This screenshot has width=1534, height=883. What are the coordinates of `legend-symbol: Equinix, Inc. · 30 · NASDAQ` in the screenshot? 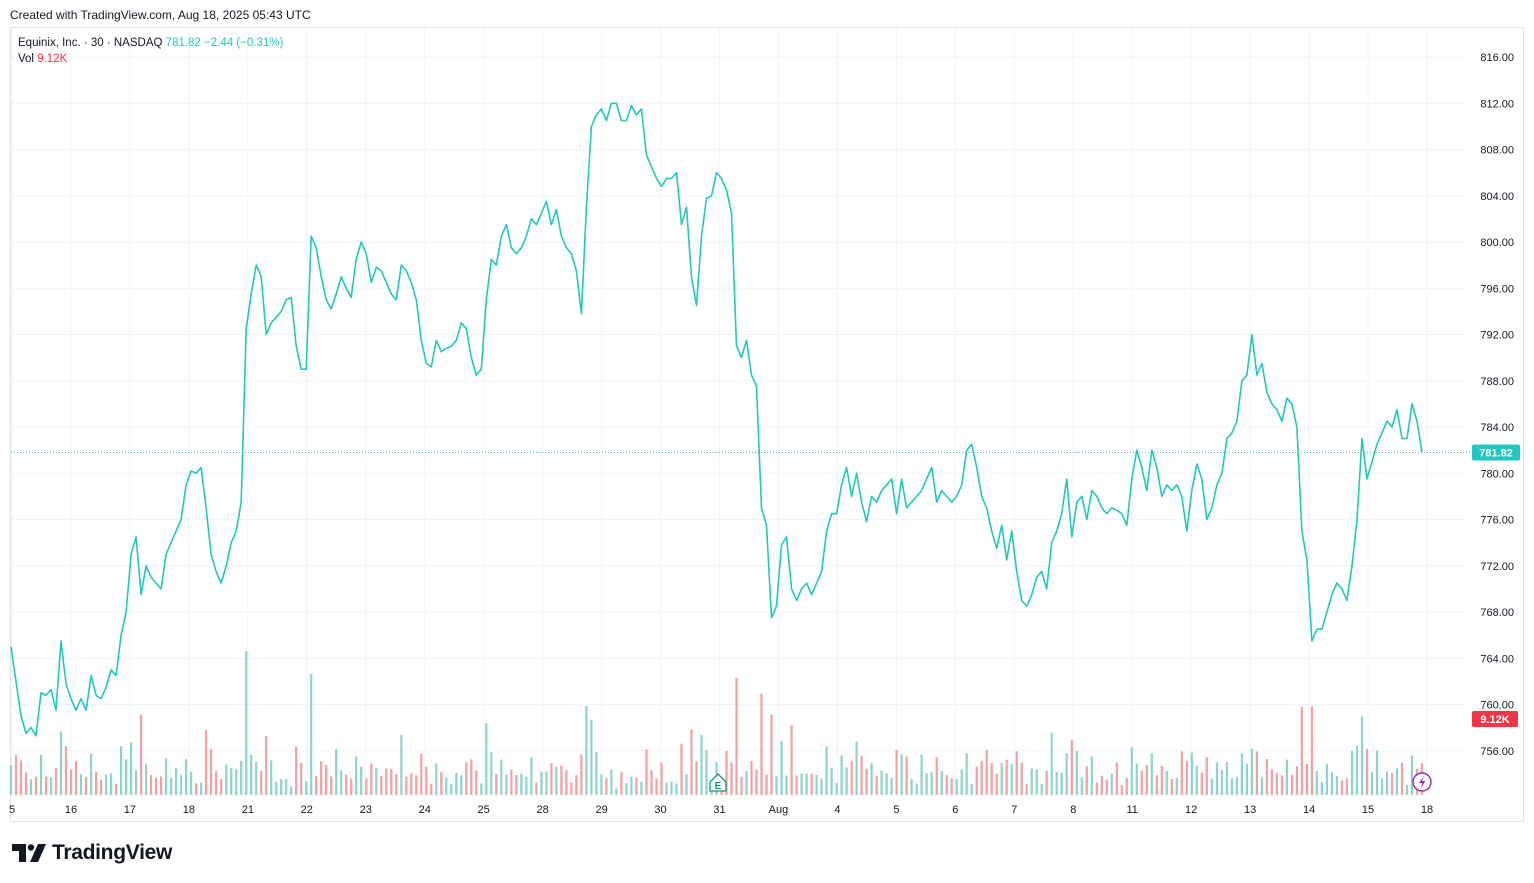 It's located at (90, 43).